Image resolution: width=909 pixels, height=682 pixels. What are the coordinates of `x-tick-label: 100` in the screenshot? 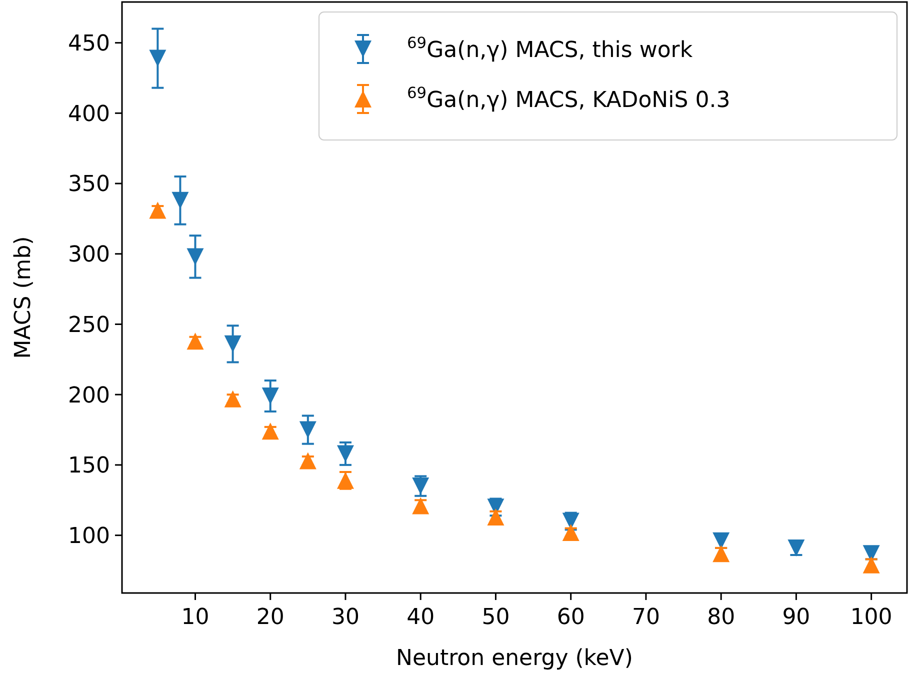 It's located at (871, 617).